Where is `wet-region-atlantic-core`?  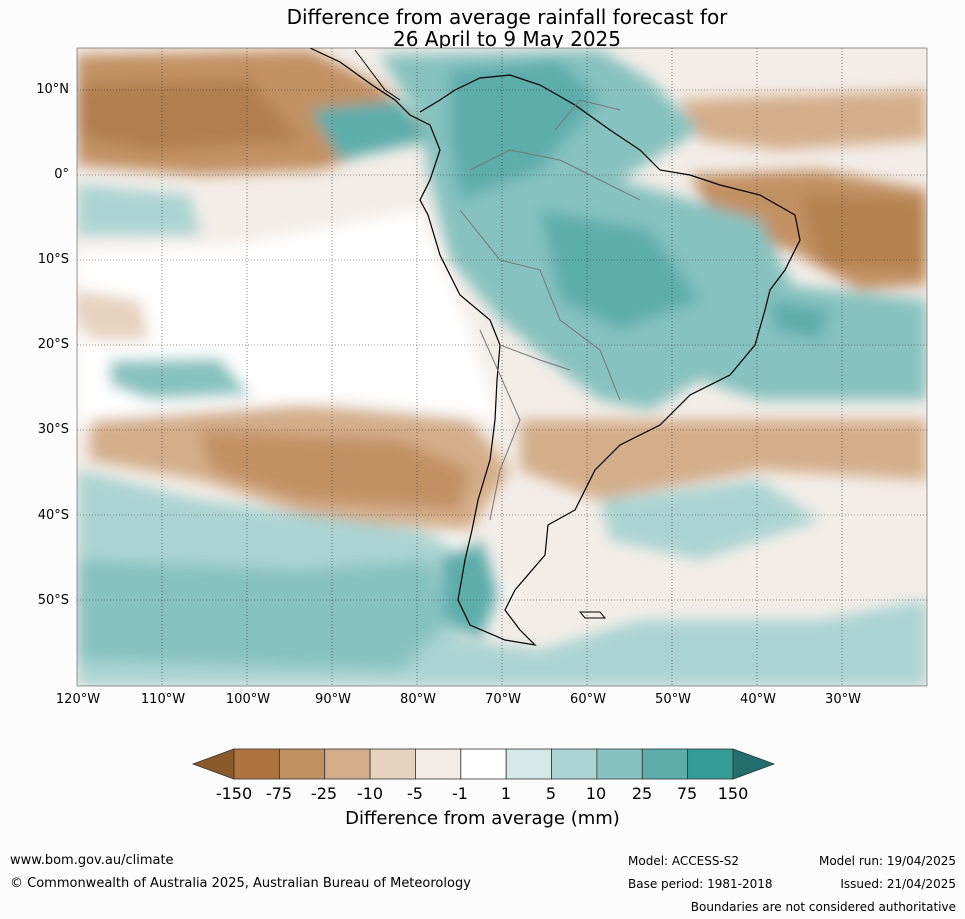 wet-region-atlantic-core is located at coordinates (800, 320).